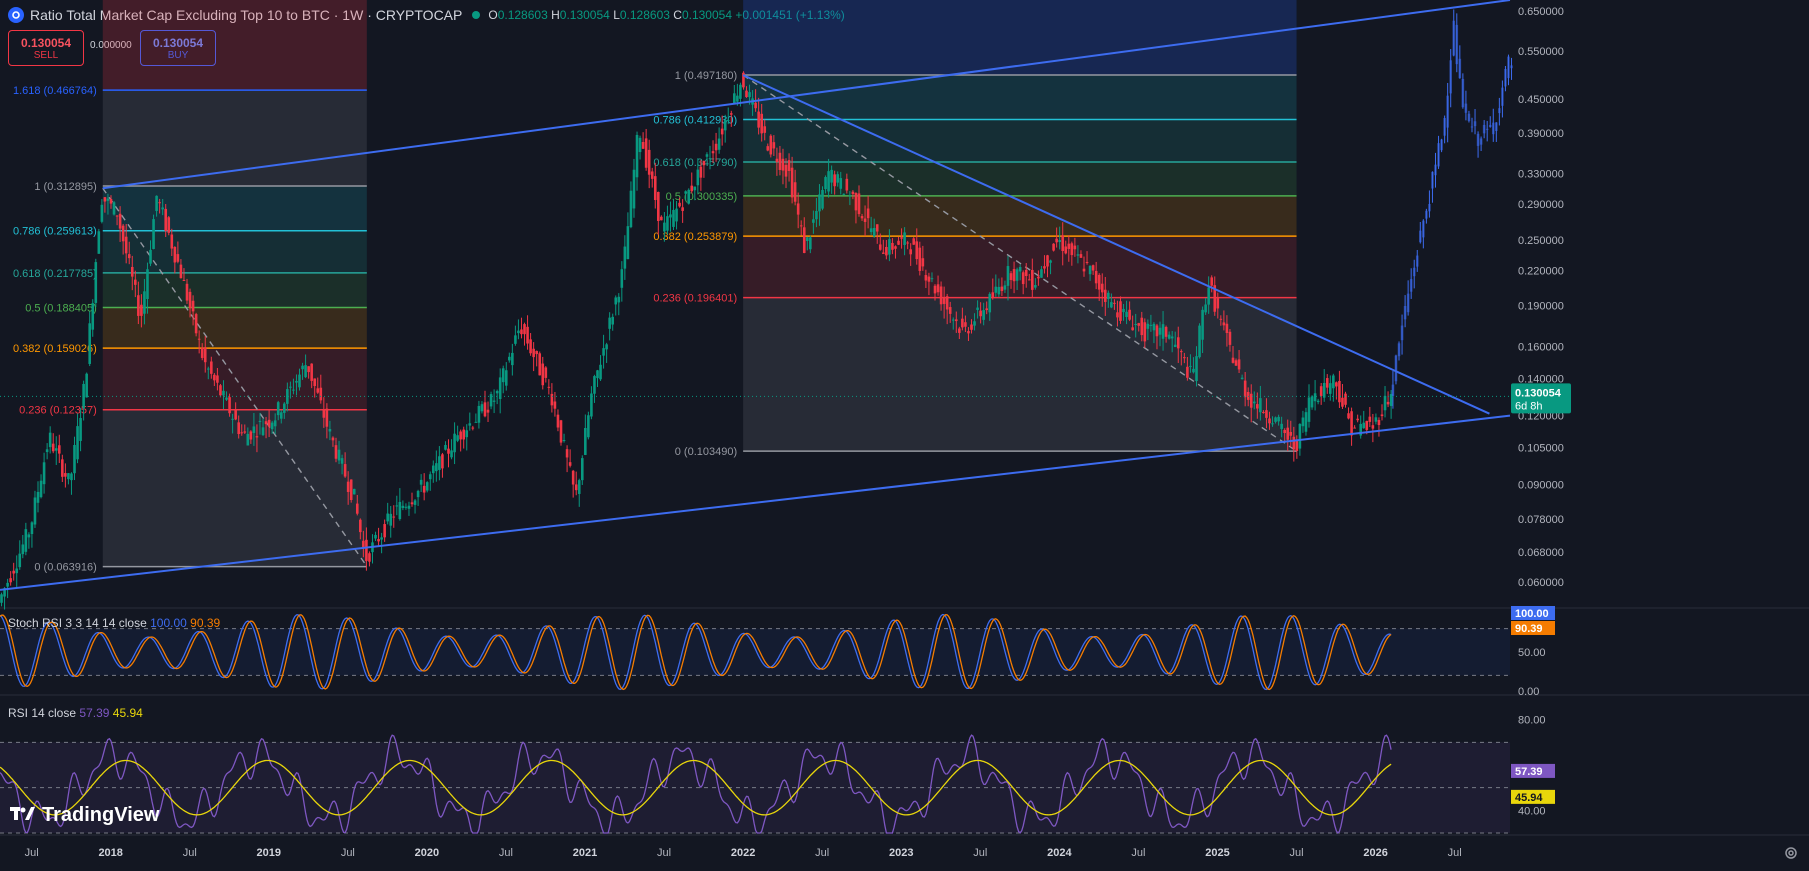 This screenshot has height=871, width=1809. Describe the element at coordinates (1541, 486) in the screenshot. I see `price-axis-tick: 0.090000` at that location.